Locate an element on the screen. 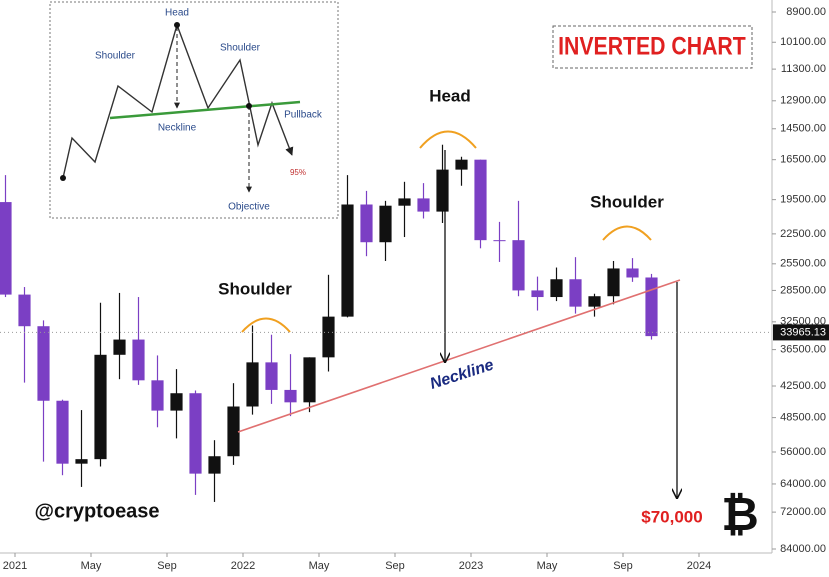 The width and height of the screenshot is (829, 577). last-price-tag is located at coordinates (801, 332).